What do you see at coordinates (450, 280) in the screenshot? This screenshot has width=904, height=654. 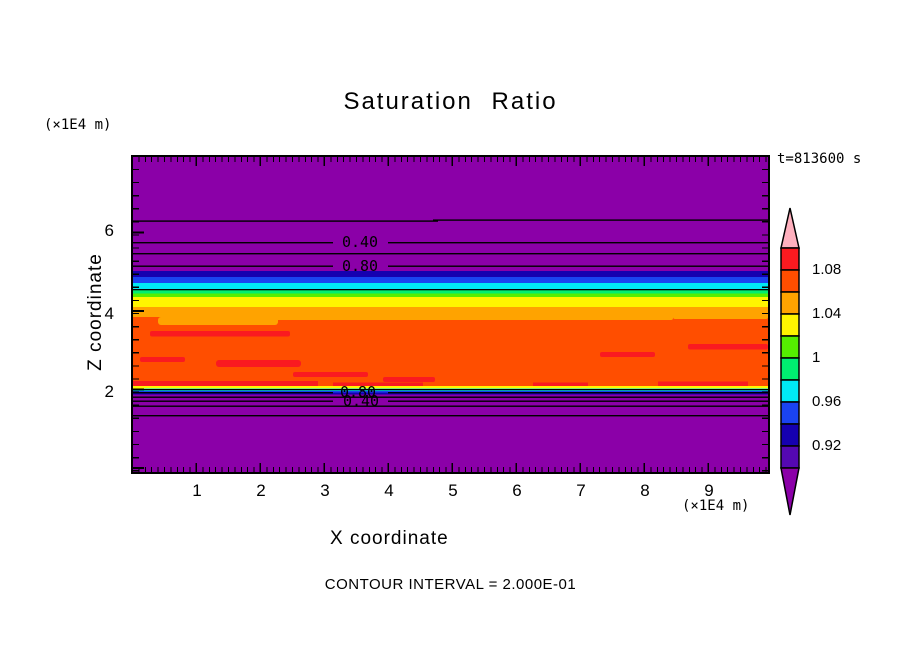 I see `band-blue-upper` at bounding box center [450, 280].